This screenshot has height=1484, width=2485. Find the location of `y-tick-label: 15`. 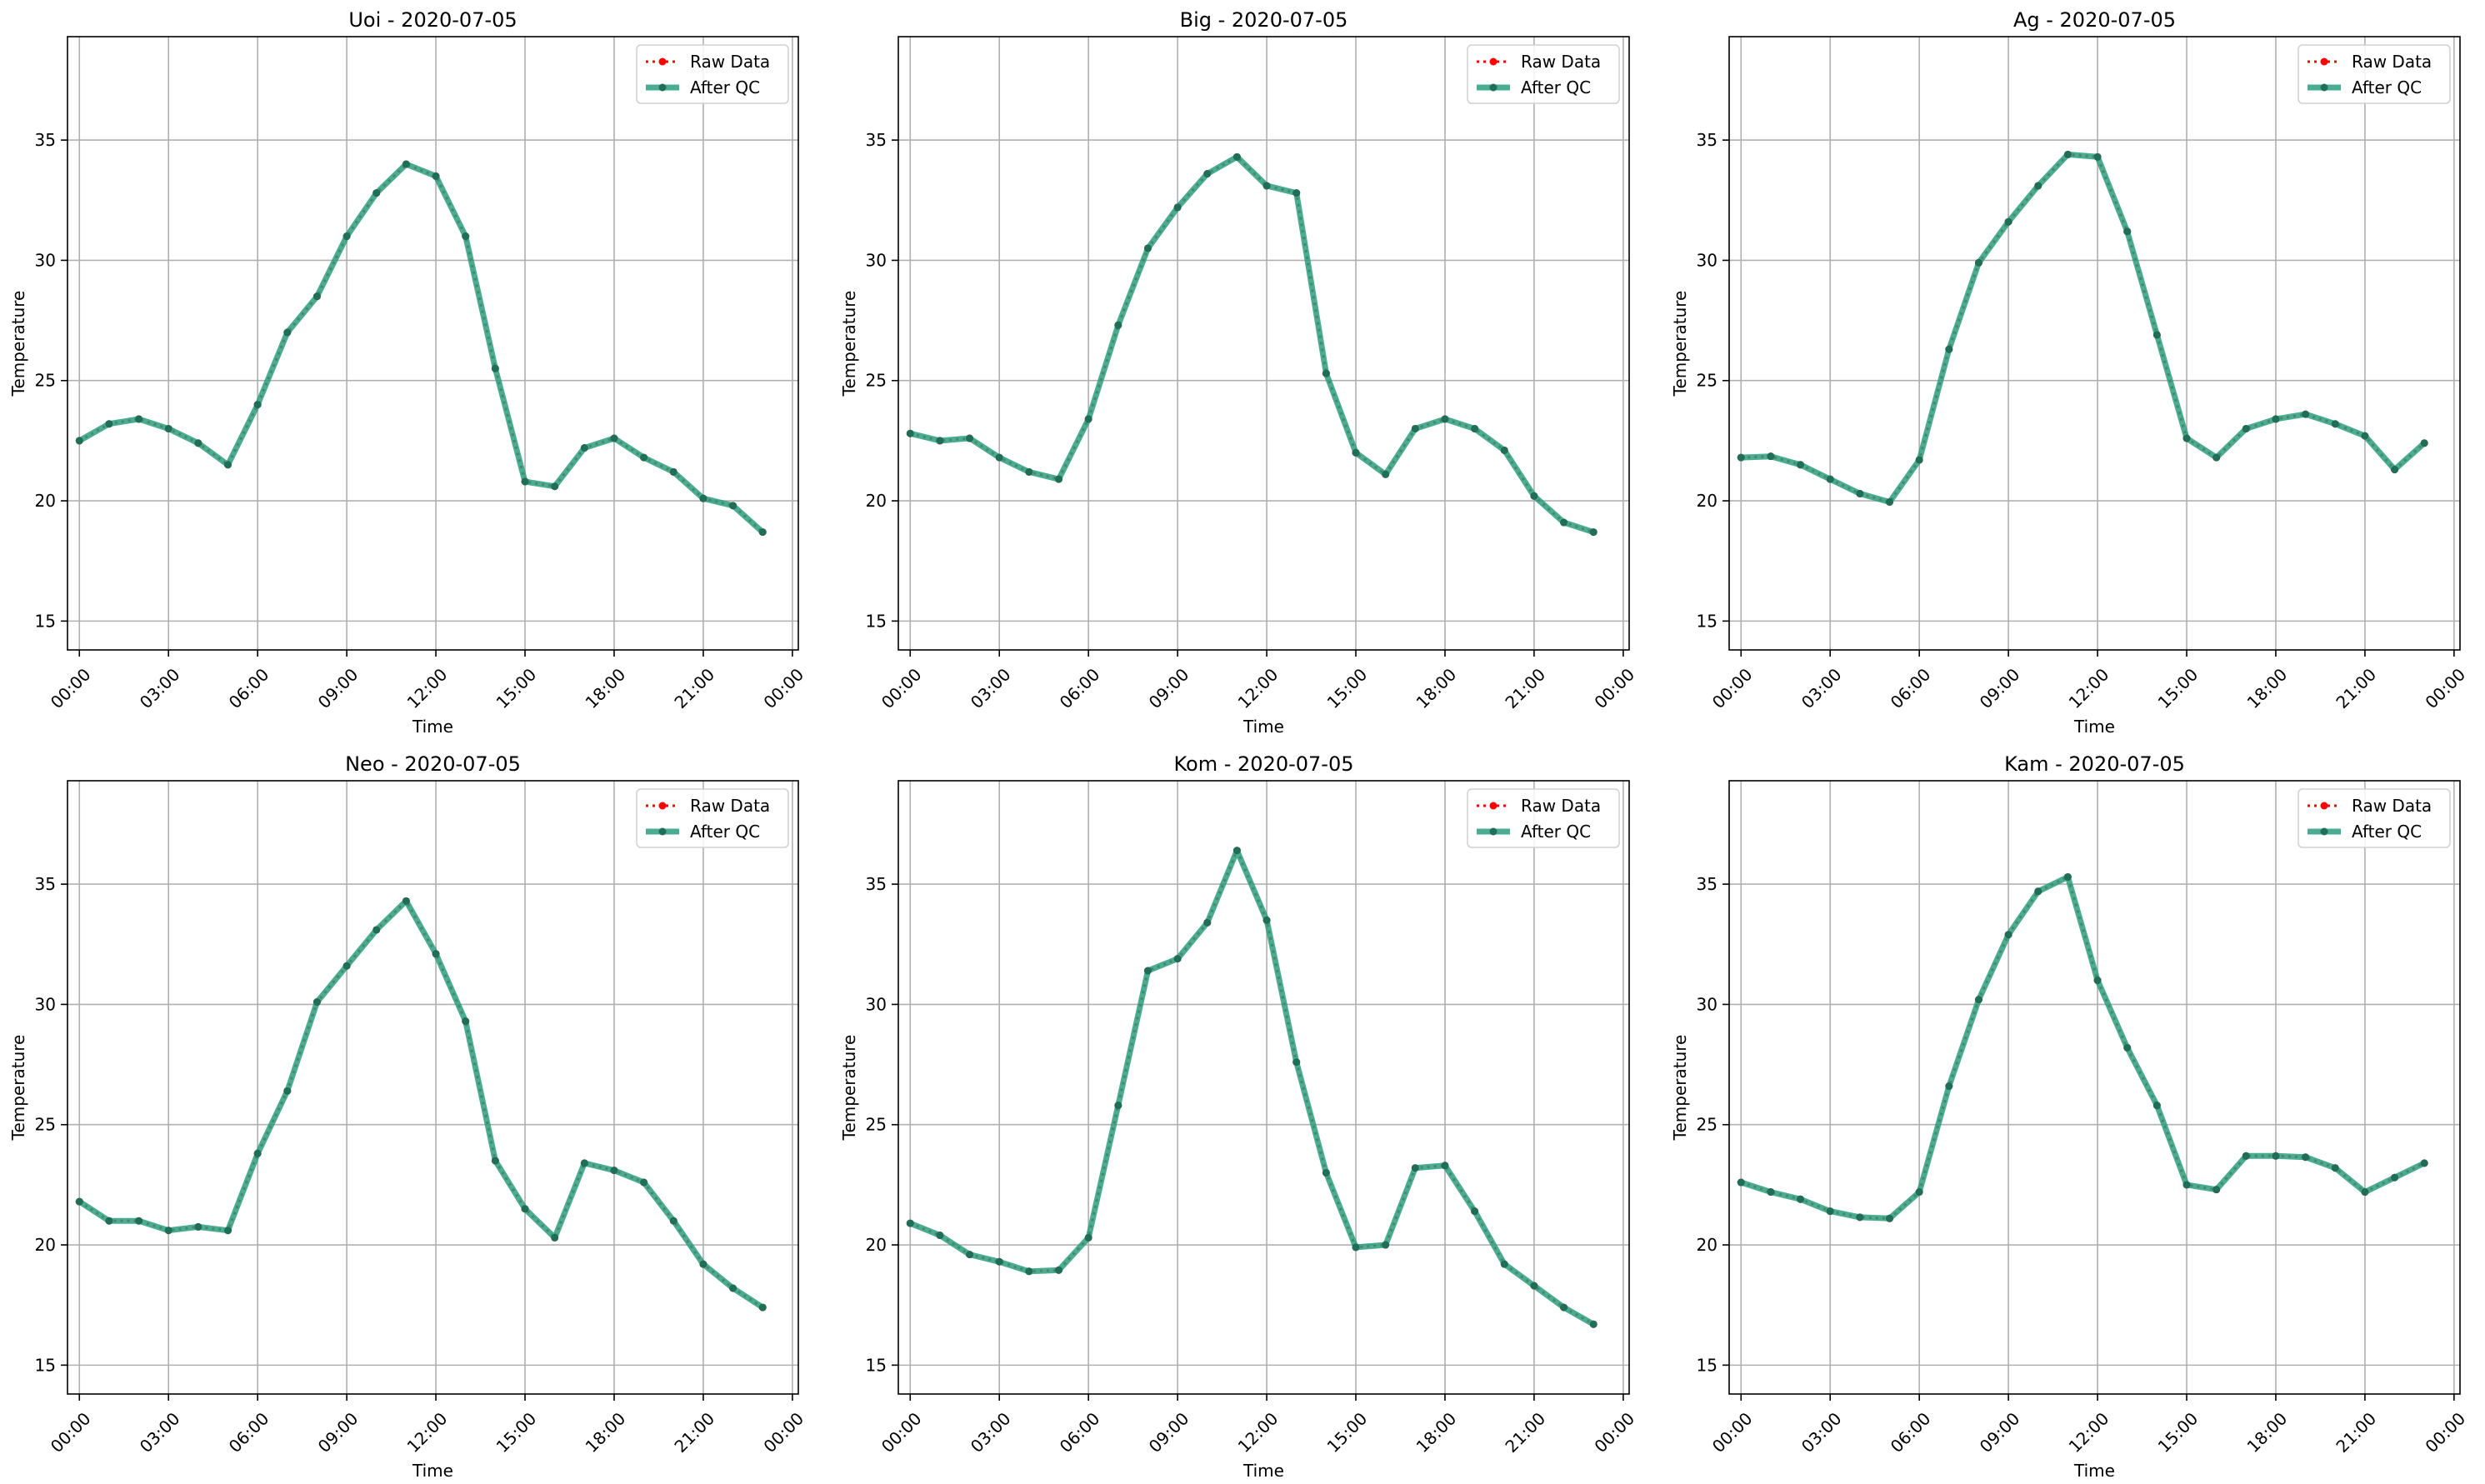

y-tick-label: 15 is located at coordinates (1707, 621).